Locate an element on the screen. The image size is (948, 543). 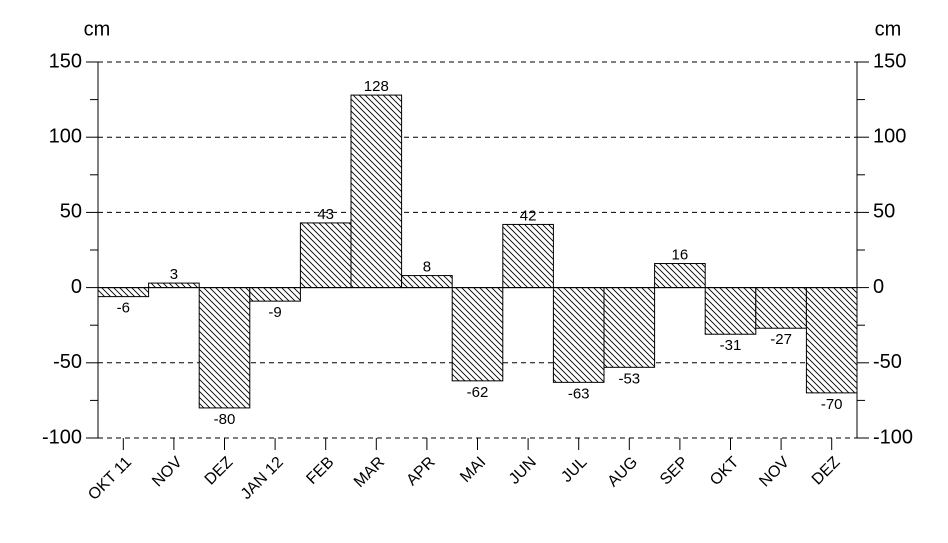
data-label: -31 is located at coordinates (731, 345).